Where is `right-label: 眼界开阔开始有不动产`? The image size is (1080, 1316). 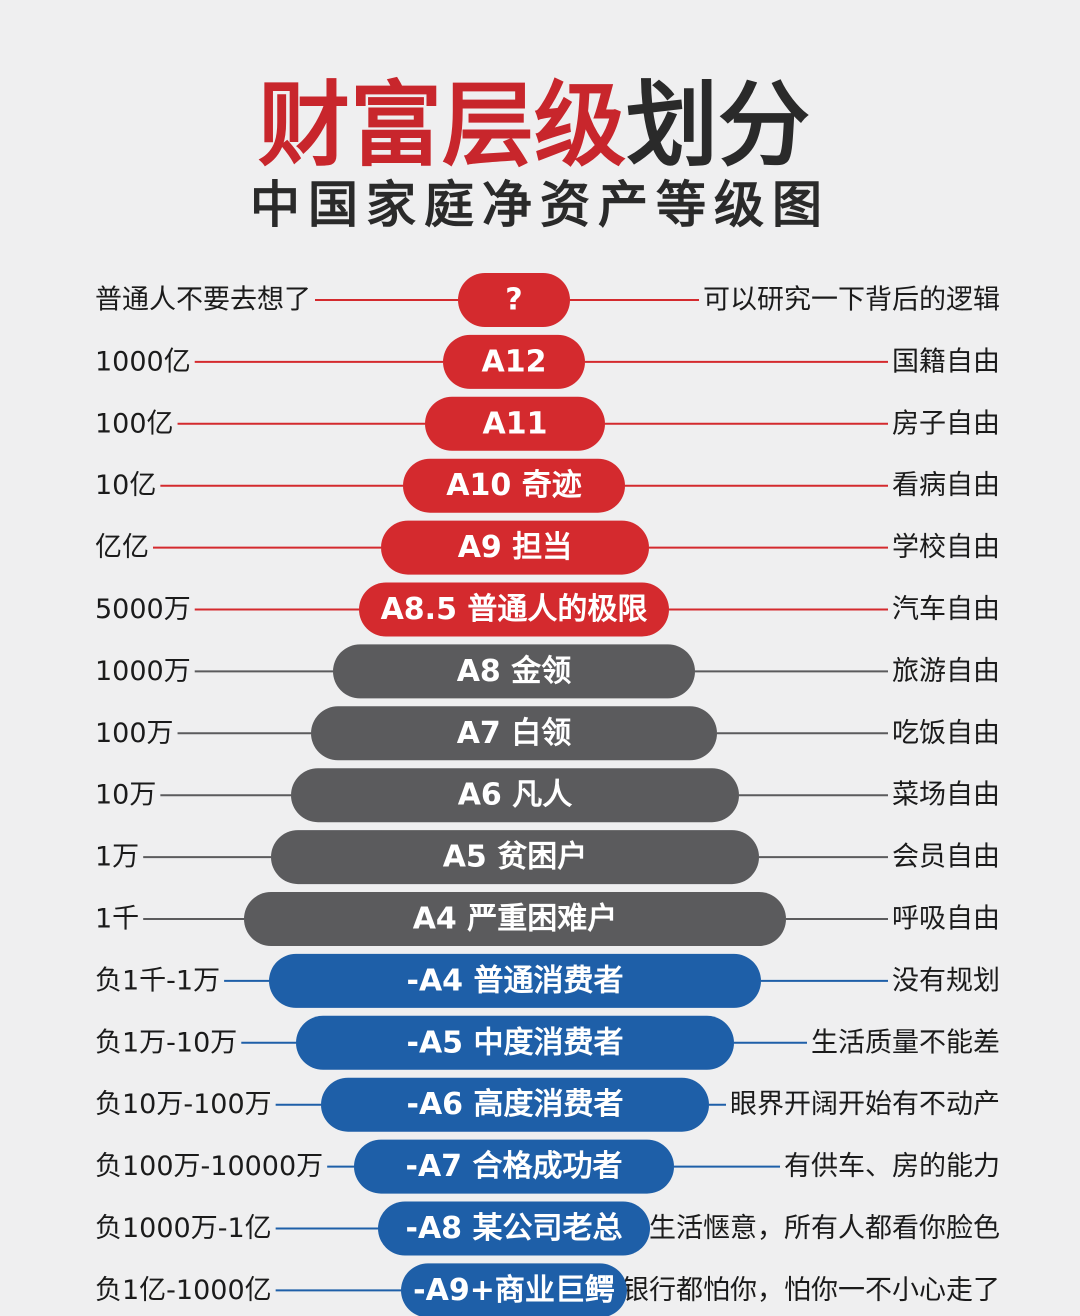 right-label: 眼界开阔开始有不动产 is located at coordinates (865, 1104).